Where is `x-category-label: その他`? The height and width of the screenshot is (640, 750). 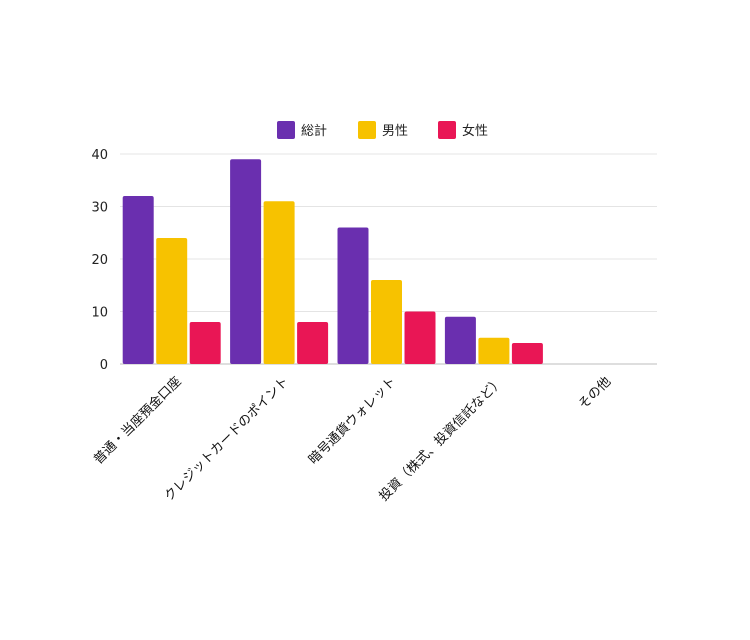 x-category-label: その他 is located at coordinates (595, 393).